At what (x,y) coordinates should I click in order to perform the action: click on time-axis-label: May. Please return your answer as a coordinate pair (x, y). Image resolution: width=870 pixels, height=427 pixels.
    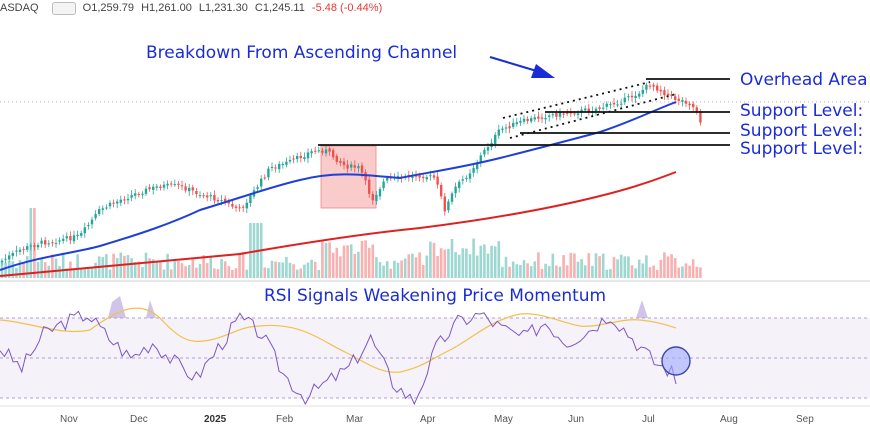
    Looking at the image, I should click on (503, 419).